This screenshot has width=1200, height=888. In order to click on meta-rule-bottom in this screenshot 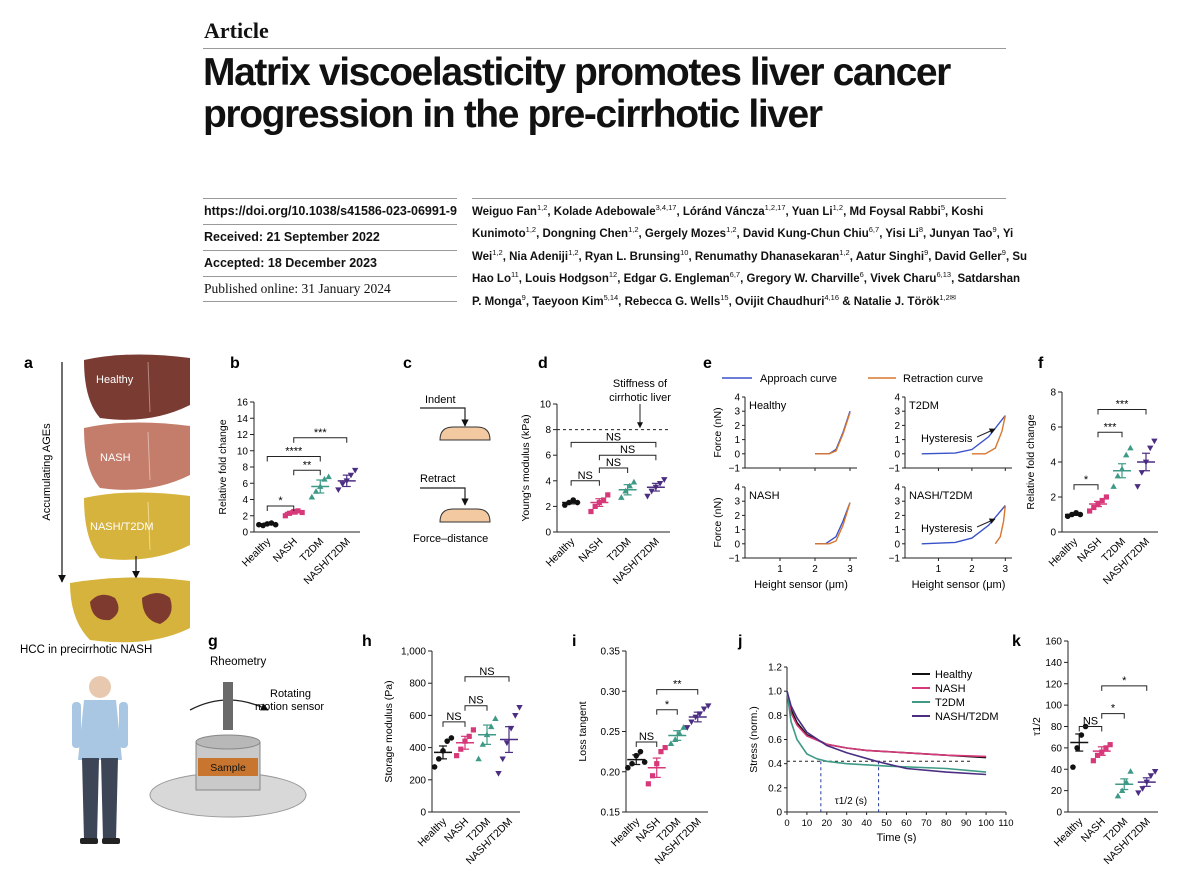, I will do `click(330, 301)`.